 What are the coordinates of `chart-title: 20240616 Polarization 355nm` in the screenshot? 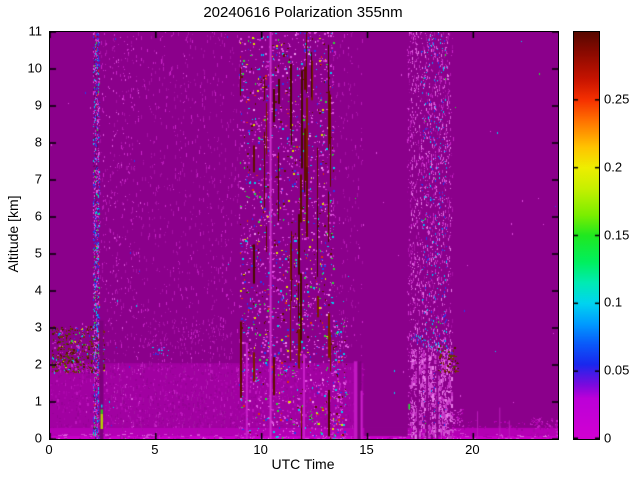 It's located at (303, 12).